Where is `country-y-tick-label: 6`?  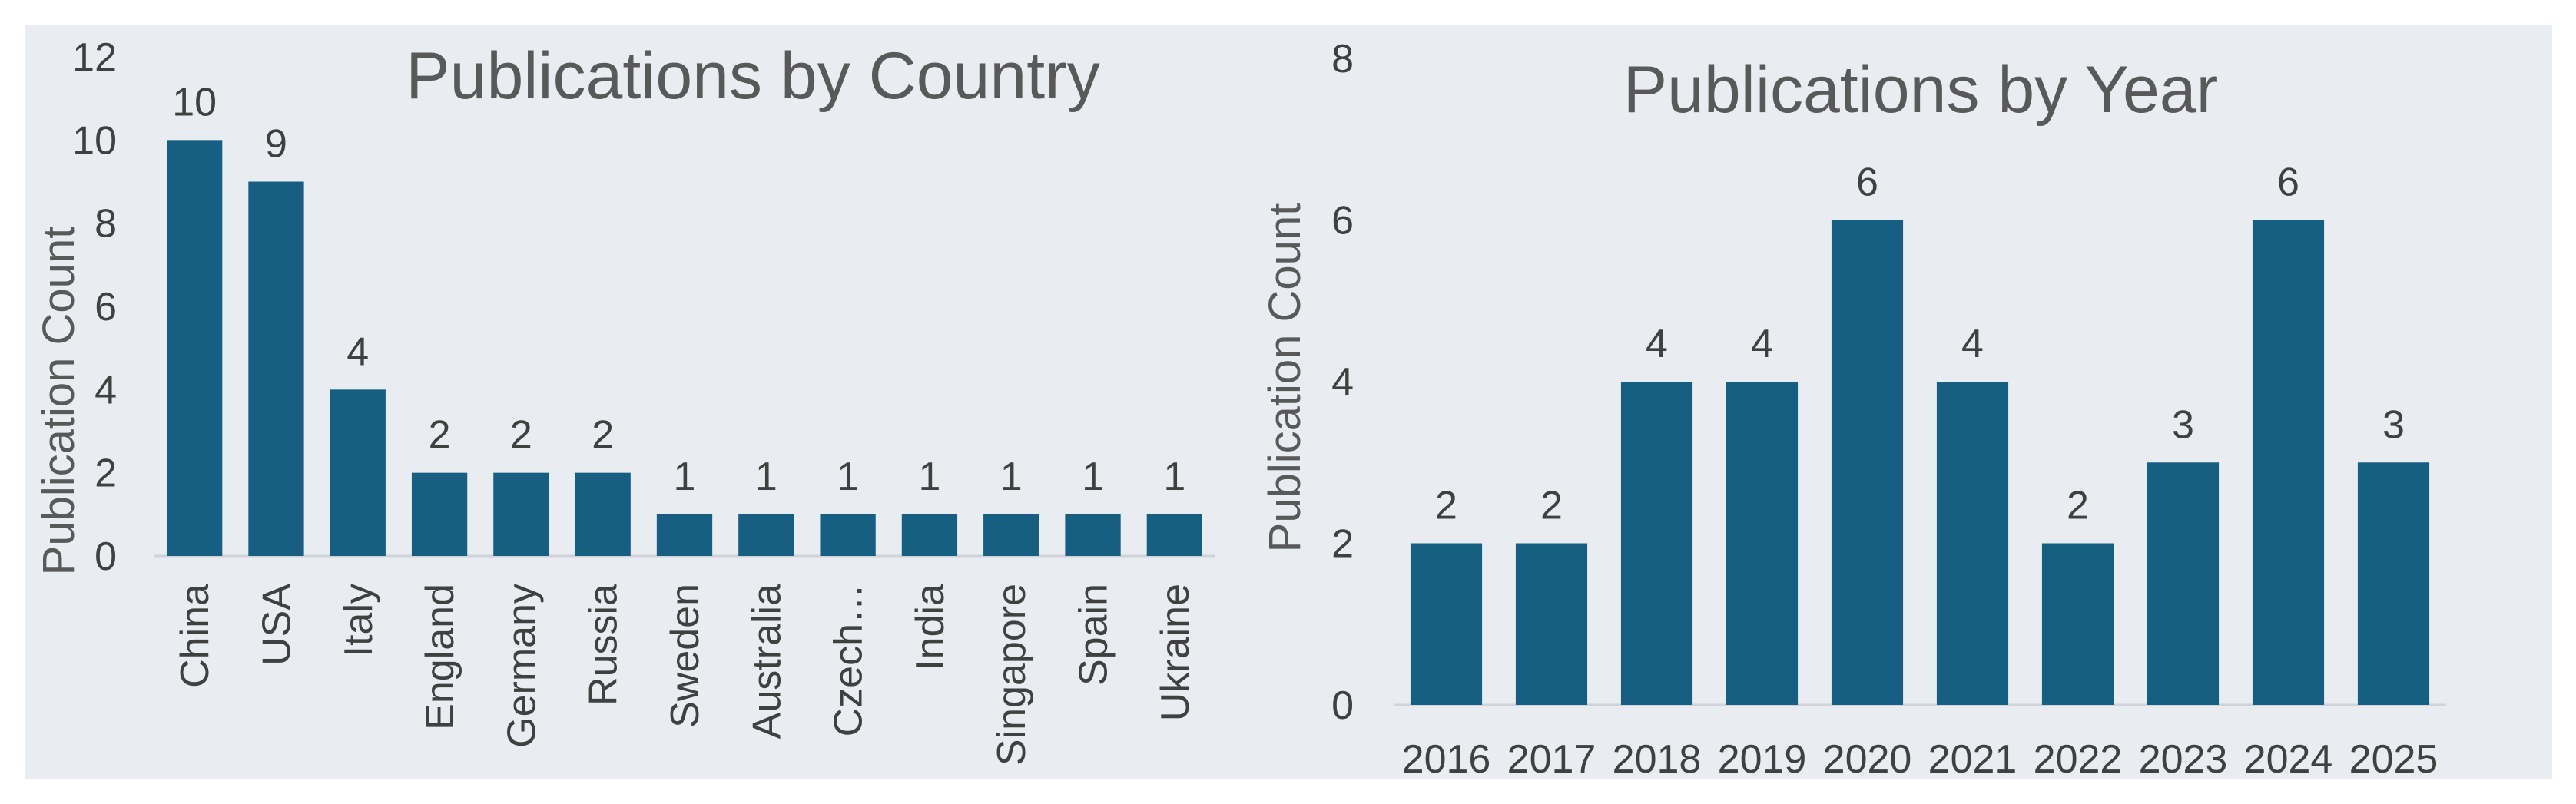 country-y-tick-label: 6 is located at coordinates (105, 307).